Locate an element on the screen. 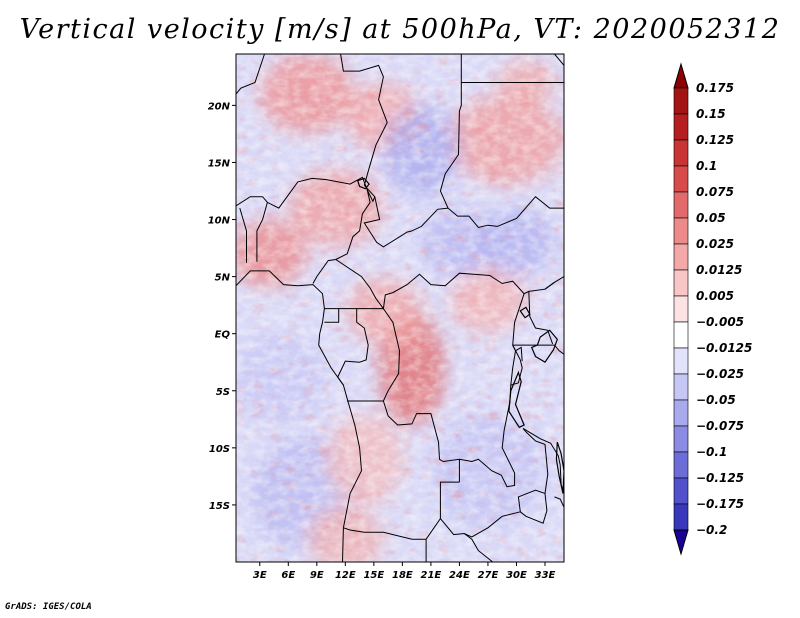 The width and height of the screenshot is (800, 618). colorbar-label: 0.0125 is located at coordinates (719, 270).